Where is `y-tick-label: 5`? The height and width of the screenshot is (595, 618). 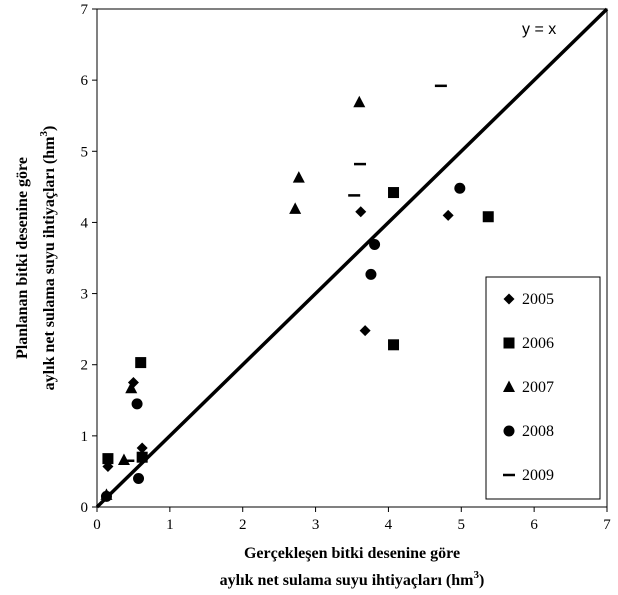
y-tick-label: 5 is located at coordinates (85, 152).